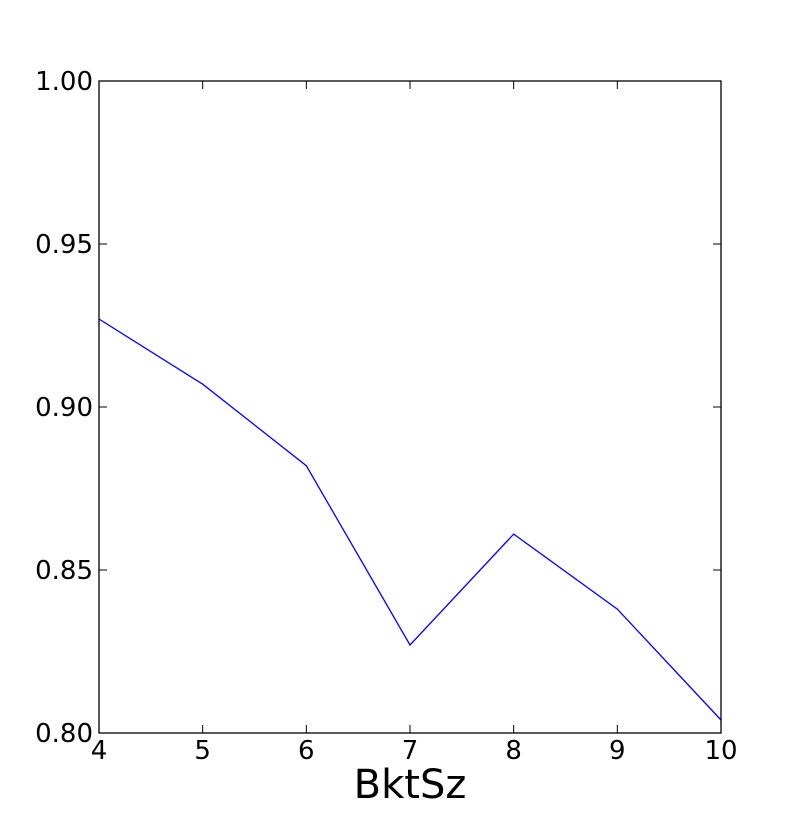 This screenshot has width=802, height=815. What do you see at coordinates (513, 751) in the screenshot?
I see `x-tick-label: 8` at bounding box center [513, 751].